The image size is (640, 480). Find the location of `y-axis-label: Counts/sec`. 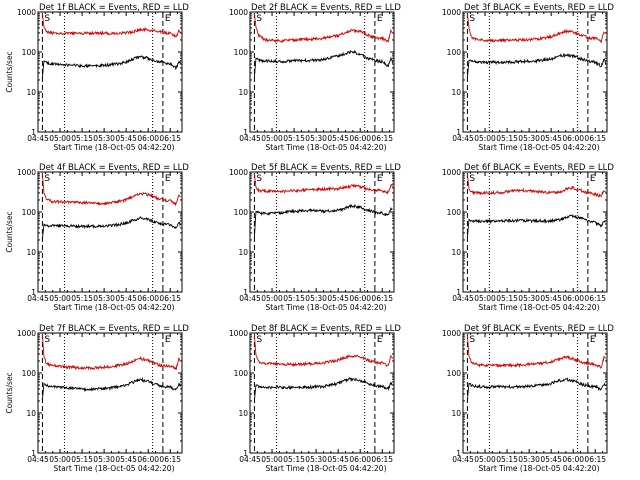

y-axis-label: Counts/sec is located at coordinates (9, 231).